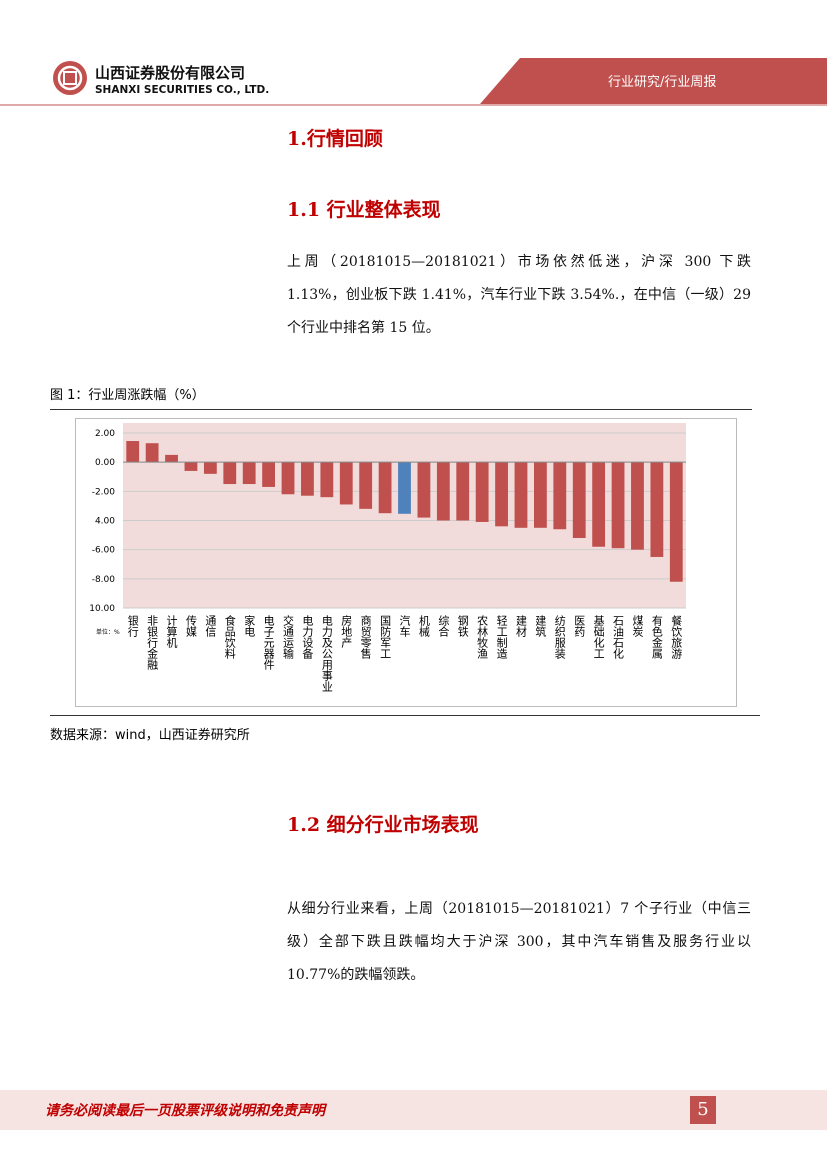 The image size is (827, 1169). I want to click on x-tick-label: 餐饮旅游, so click(676, 636).